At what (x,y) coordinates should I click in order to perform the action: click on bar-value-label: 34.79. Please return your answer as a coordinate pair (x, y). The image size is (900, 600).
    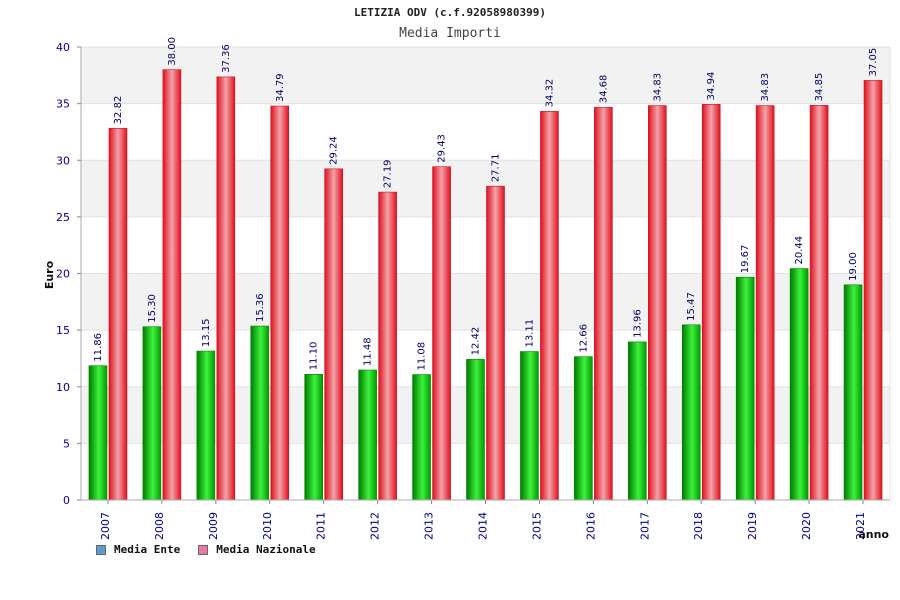
    Looking at the image, I should click on (280, 87).